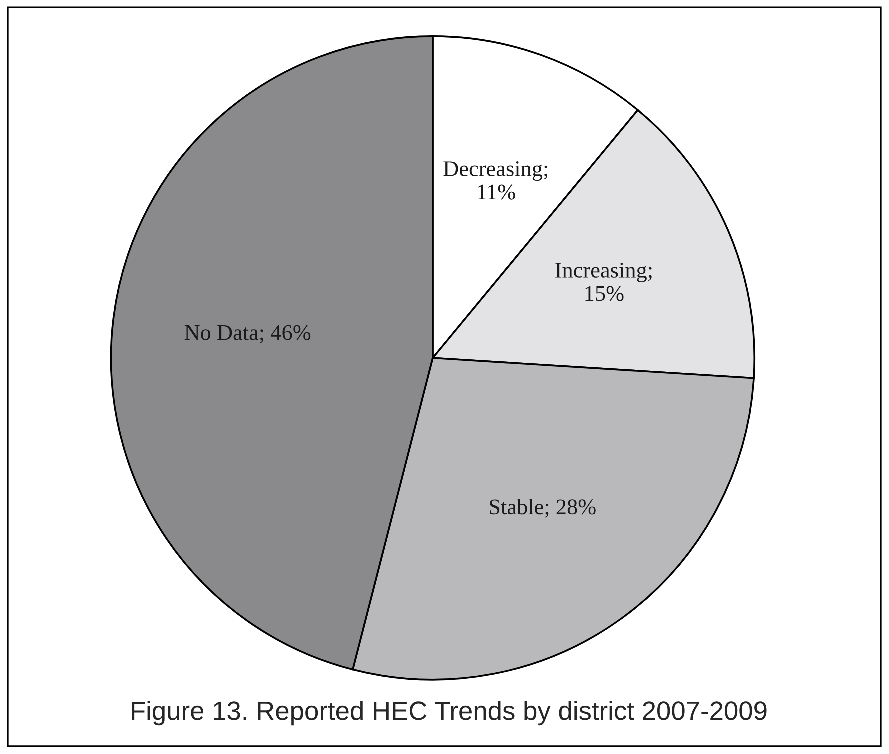 The image size is (889, 754). What do you see at coordinates (543, 508) in the screenshot?
I see `slice-label: Stable; 28%` at bounding box center [543, 508].